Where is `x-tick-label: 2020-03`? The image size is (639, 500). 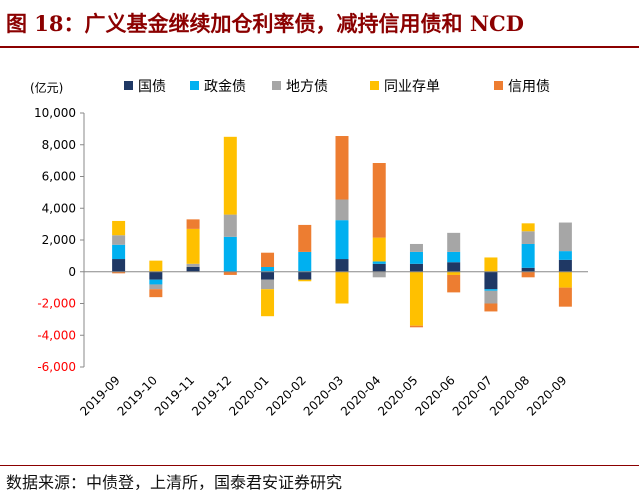 x-tick-label: 2020-03 is located at coordinates (323, 395).